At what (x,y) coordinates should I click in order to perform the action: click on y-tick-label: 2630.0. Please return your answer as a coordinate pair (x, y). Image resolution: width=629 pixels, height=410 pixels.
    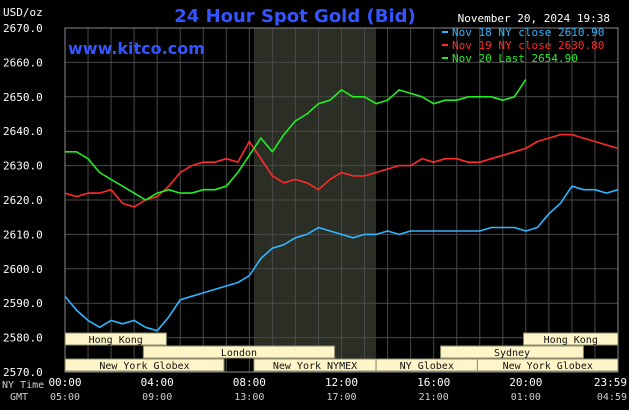
    Looking at the image, I should click on (23, 166).